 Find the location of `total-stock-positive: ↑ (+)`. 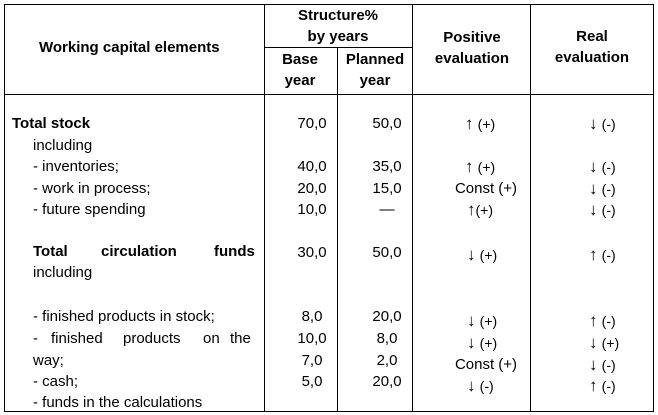

total-stock-positive: ↑ (+) is located at coordinates (480, 124).